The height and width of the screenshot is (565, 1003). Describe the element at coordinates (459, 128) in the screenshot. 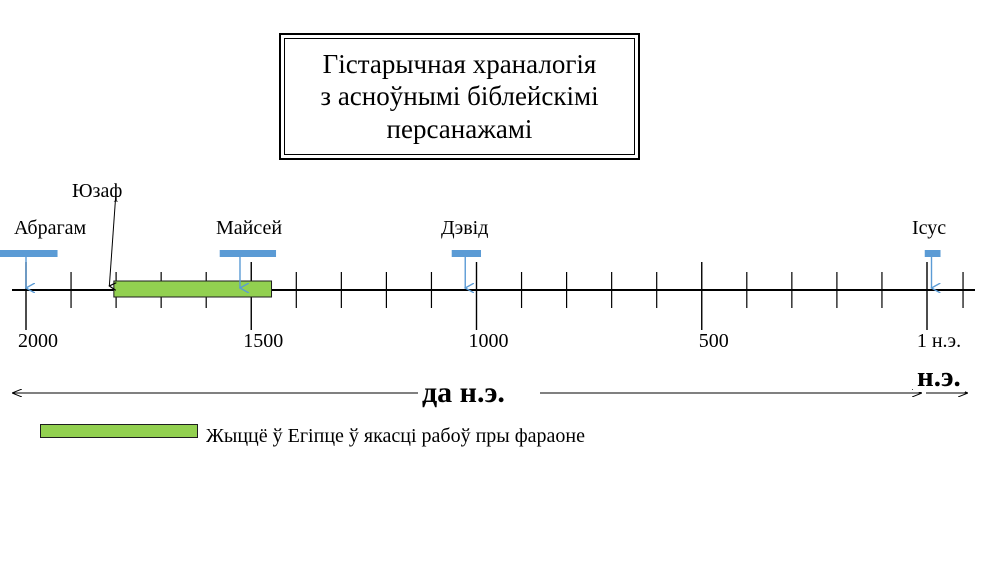

I see `title-line-3: персанажамі` at that location.